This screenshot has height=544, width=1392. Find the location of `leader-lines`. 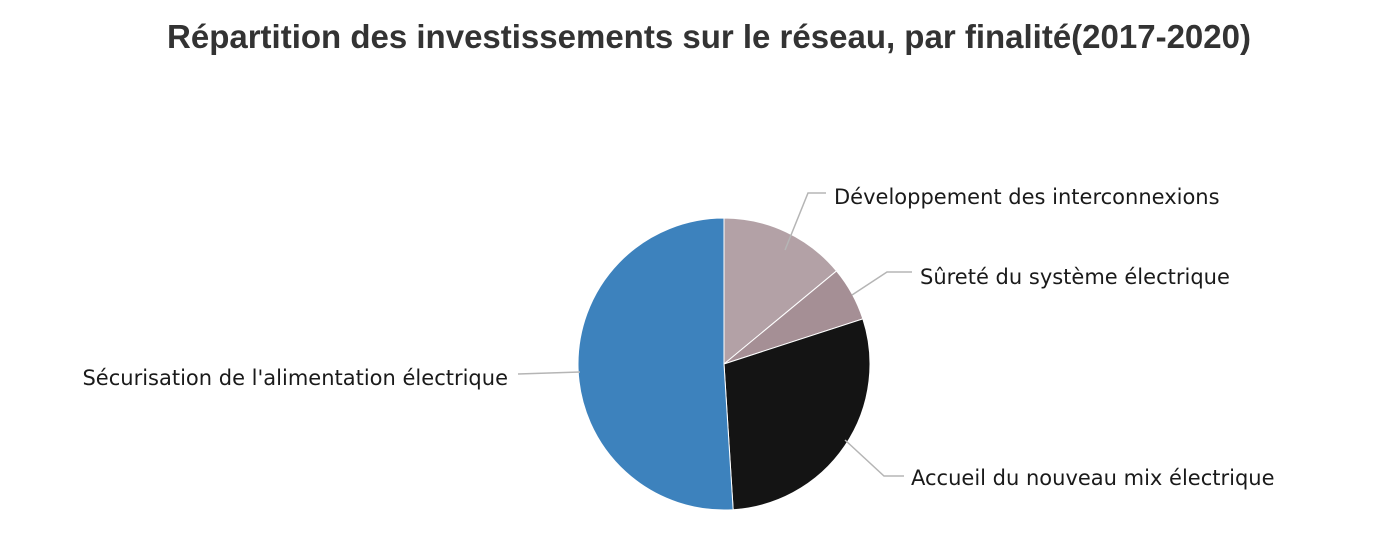

leader-lines is located at coordinates (714, 334).